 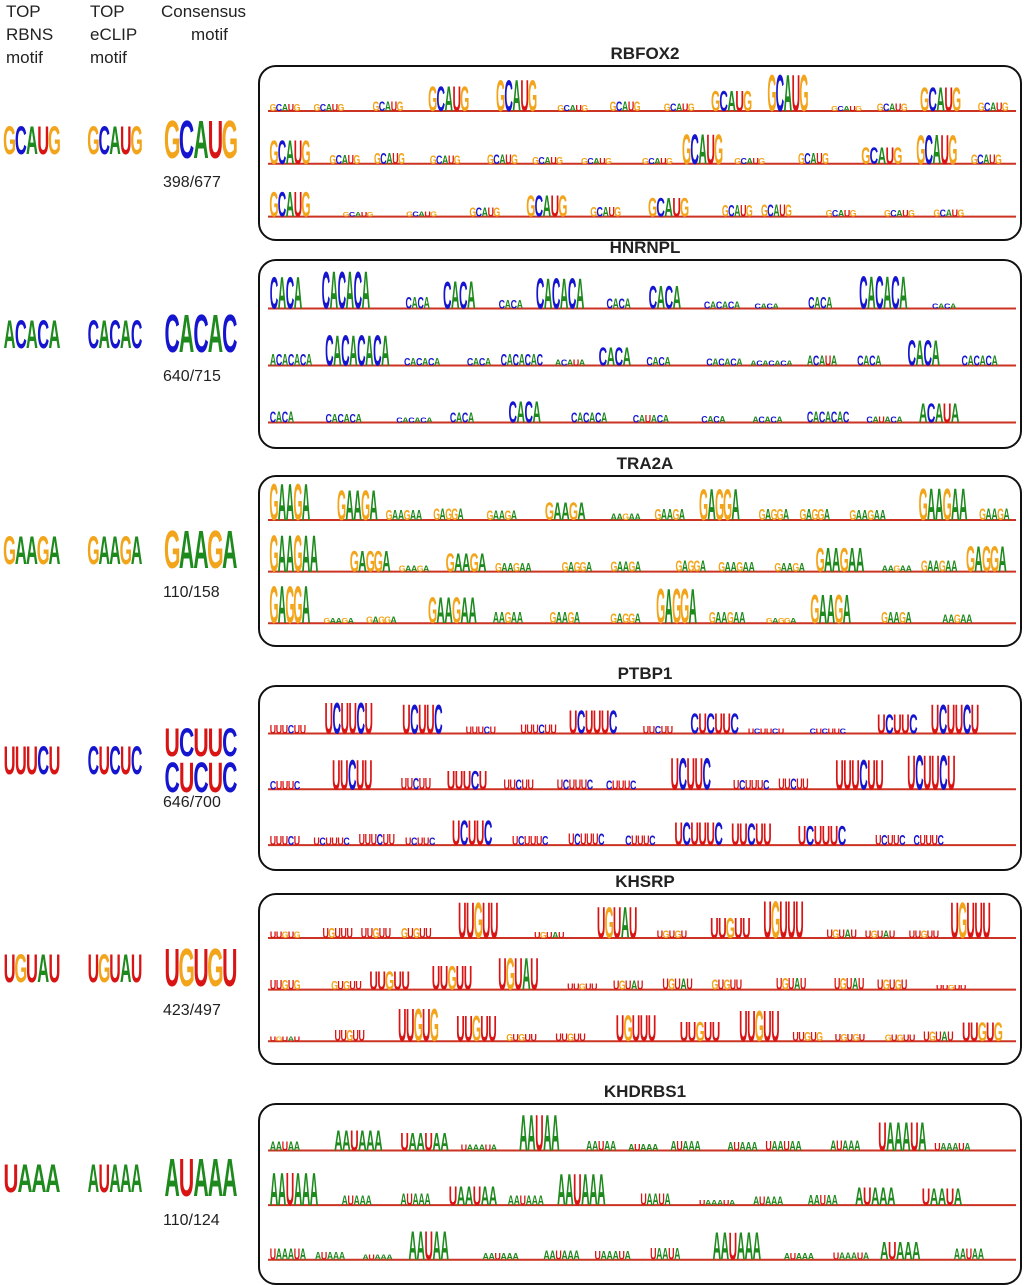 I want to click on consensus-ratio: 646/700, so click(x=192, y=802).